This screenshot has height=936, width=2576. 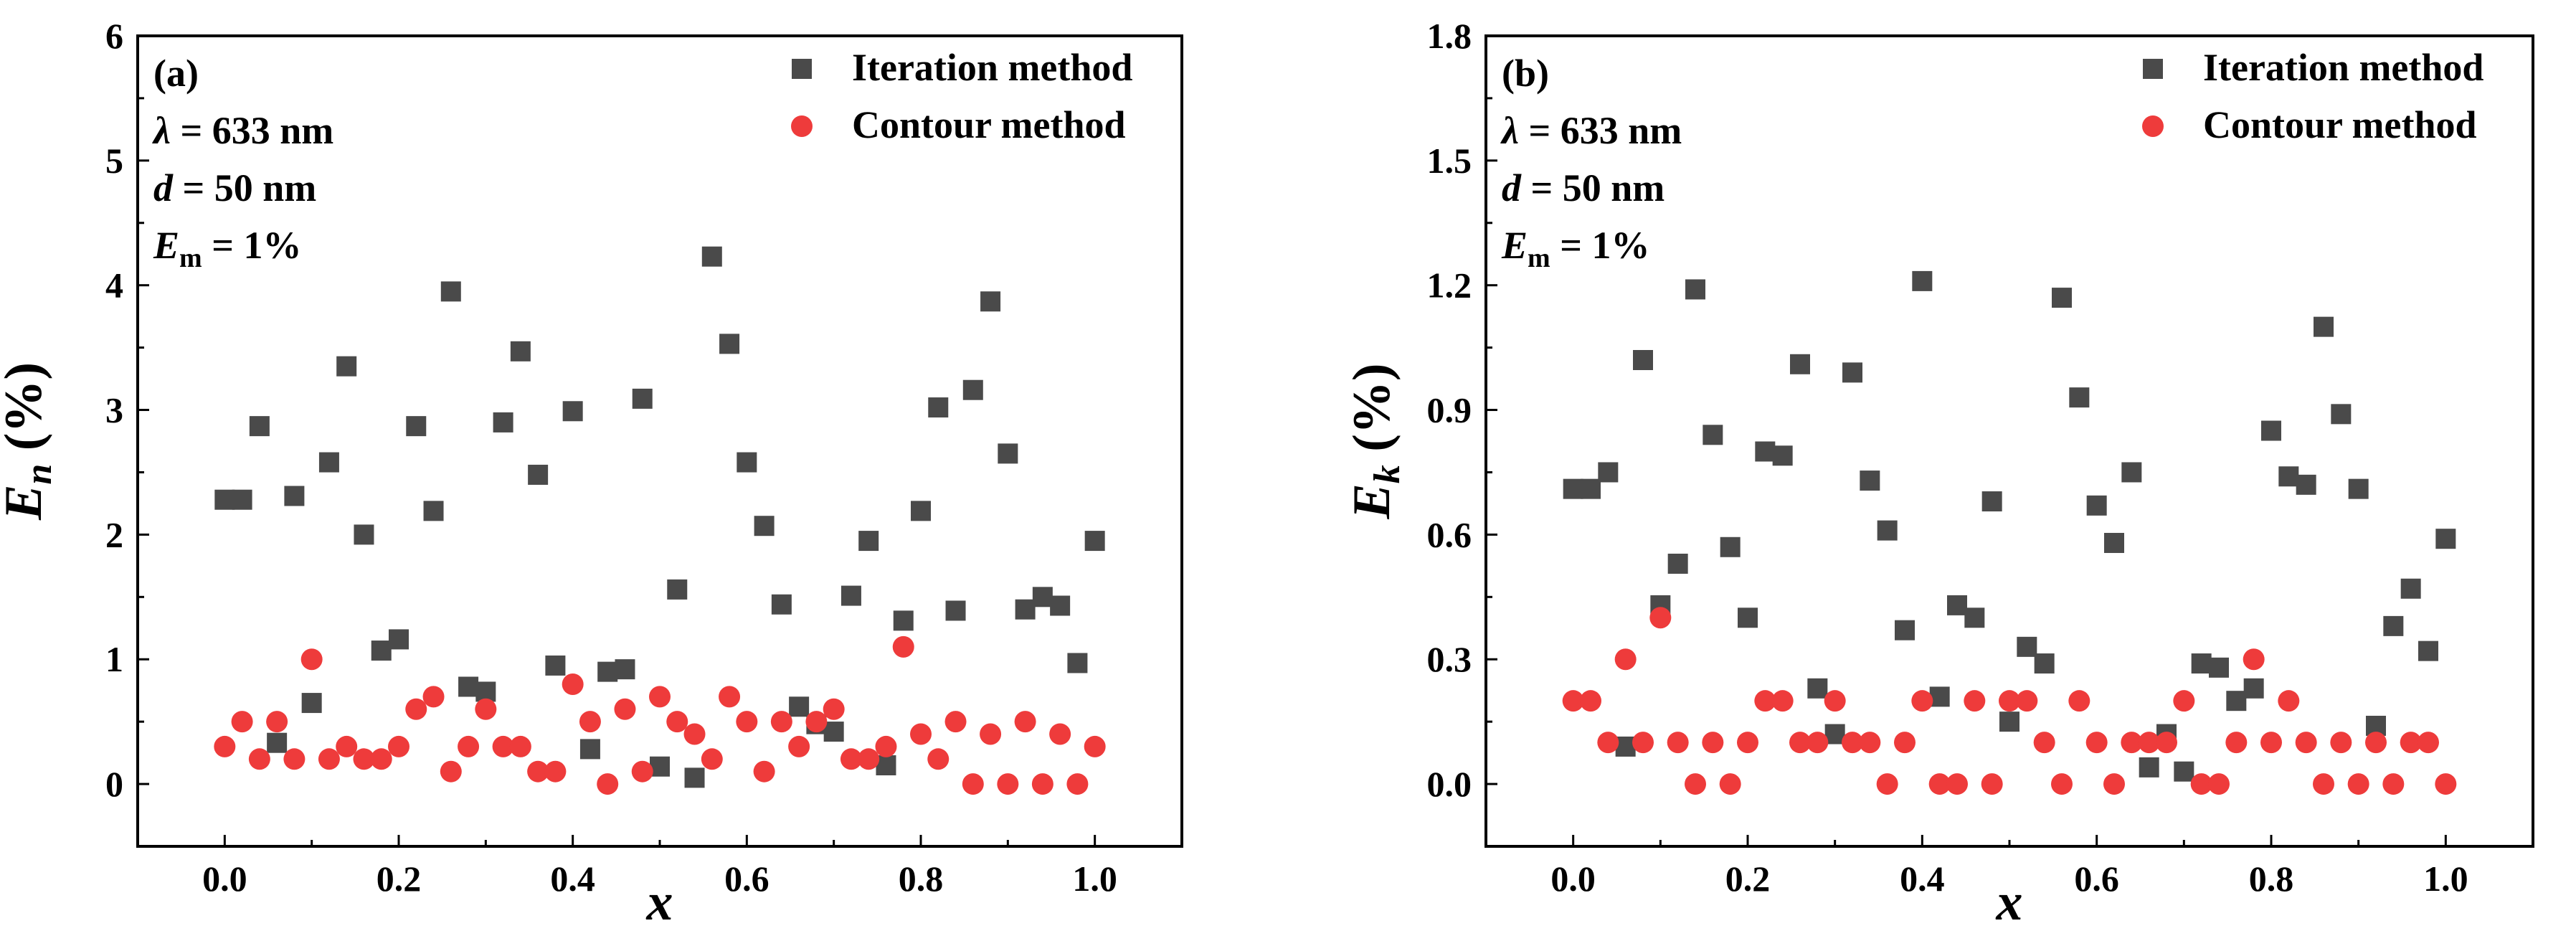 I want to click on y-axis-title: En (%), so click(x=30, y=441).